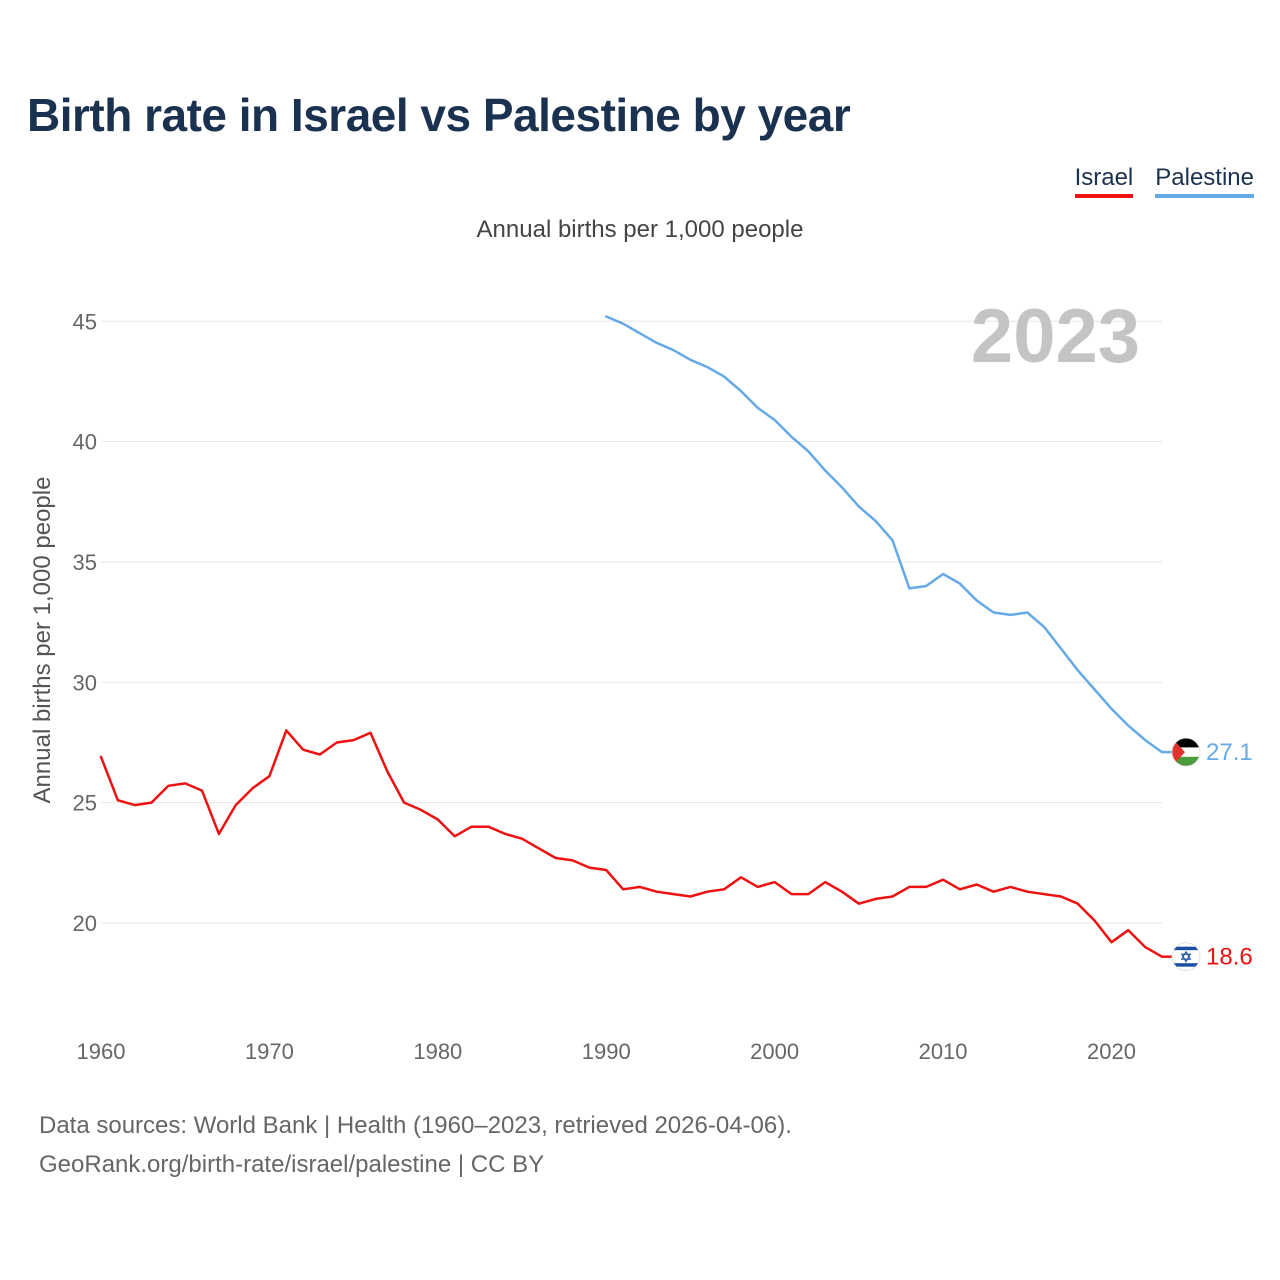 The height and width of the screenshot is (1280, 1280). Describe the element at coordinates (1229, 752) in the screenshot. I see `end-value-label-palestine: 27.1` at that location.